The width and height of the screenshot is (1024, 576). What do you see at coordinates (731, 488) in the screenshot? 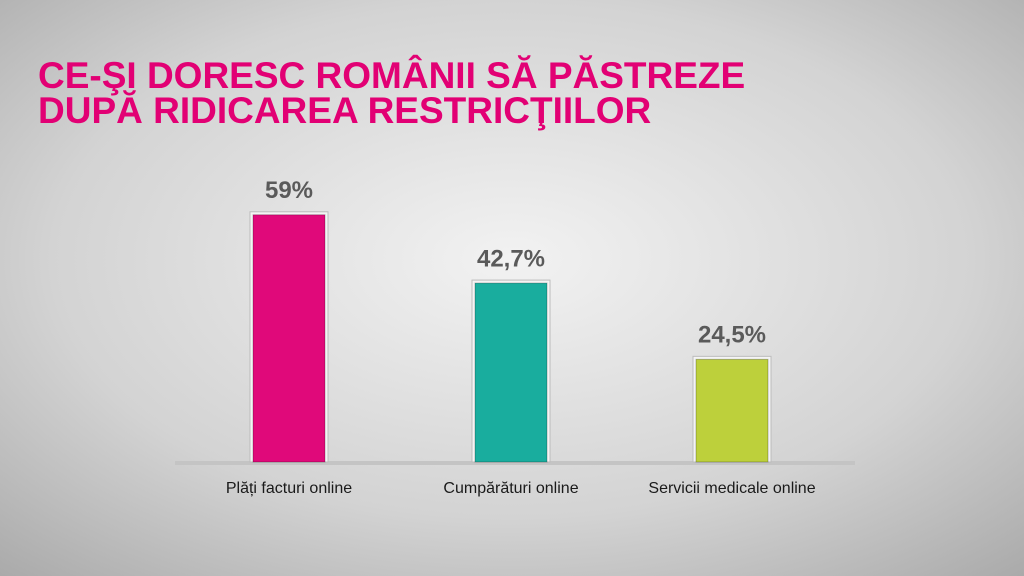
I see `x-tick-label: Servicii medicale online` at bounding box center [731, 488].